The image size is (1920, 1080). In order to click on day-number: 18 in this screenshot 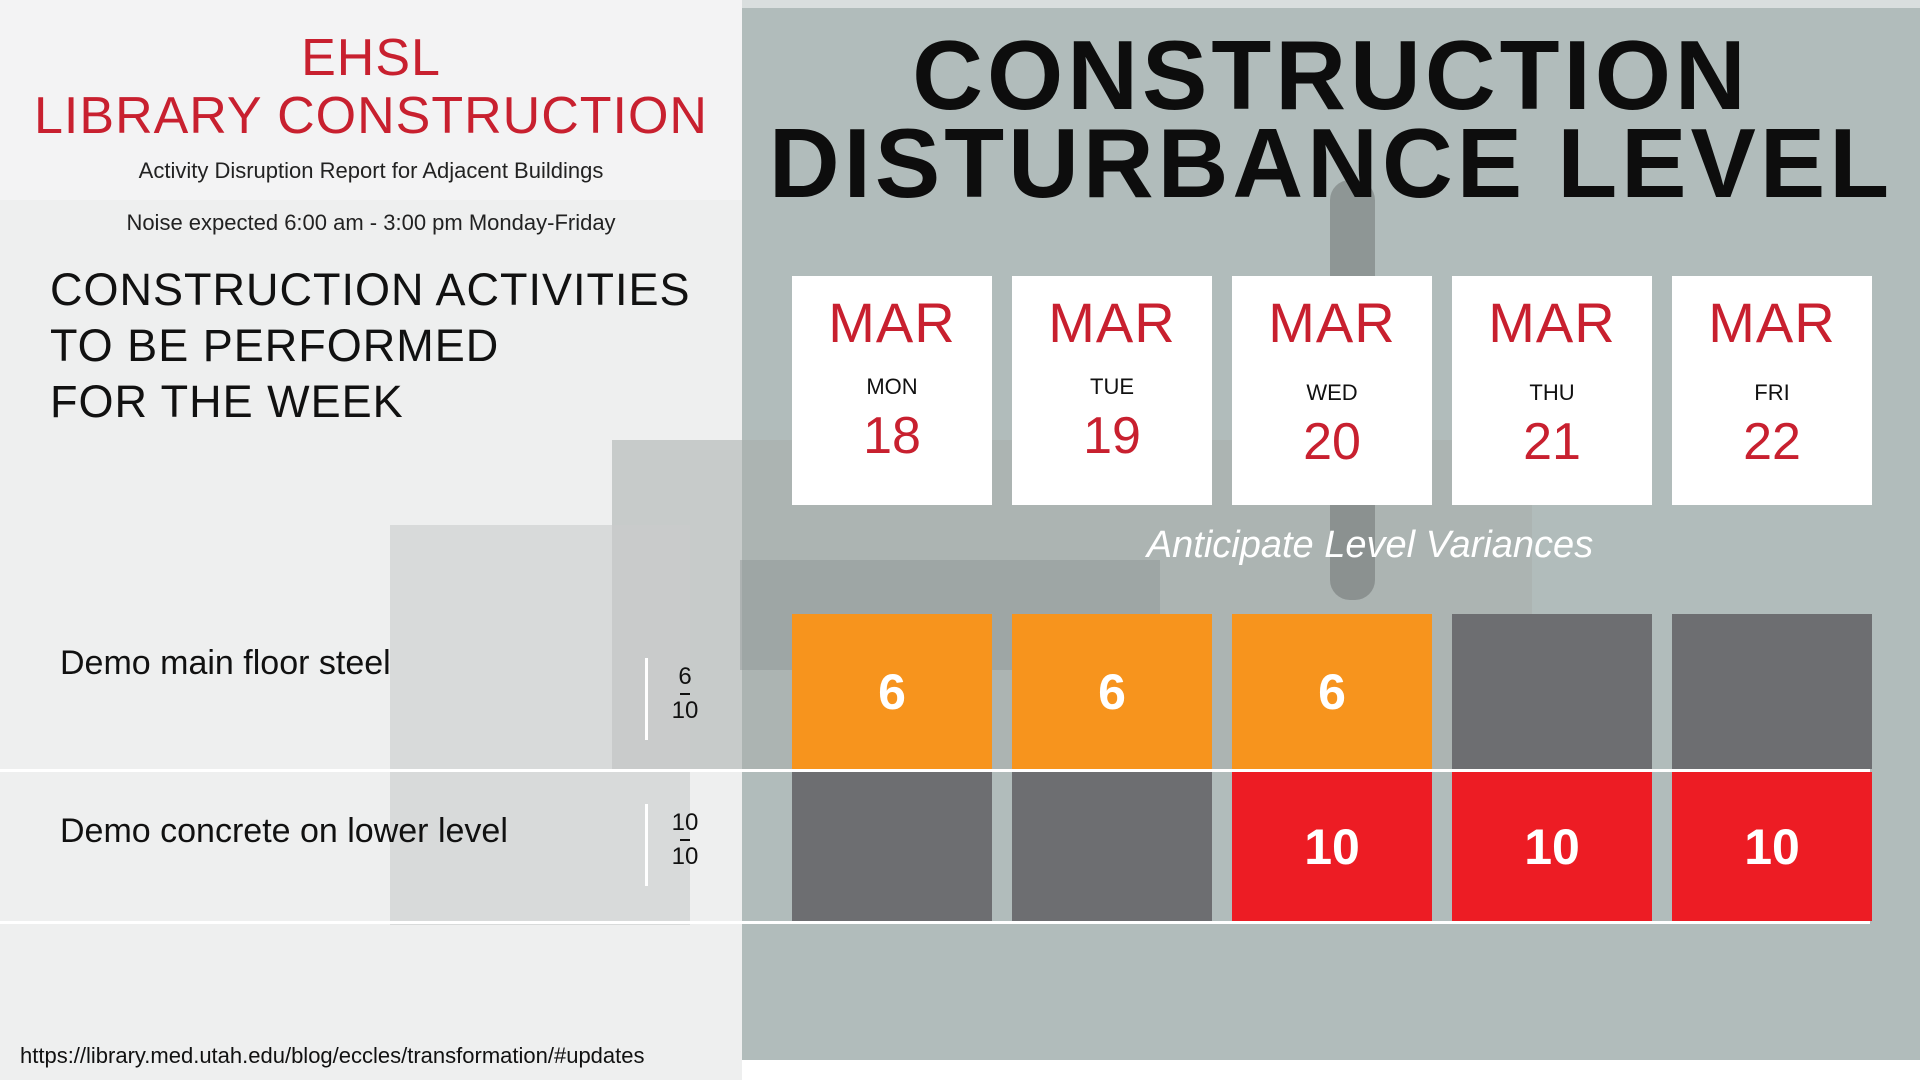, I will do `click(892, 436)`.